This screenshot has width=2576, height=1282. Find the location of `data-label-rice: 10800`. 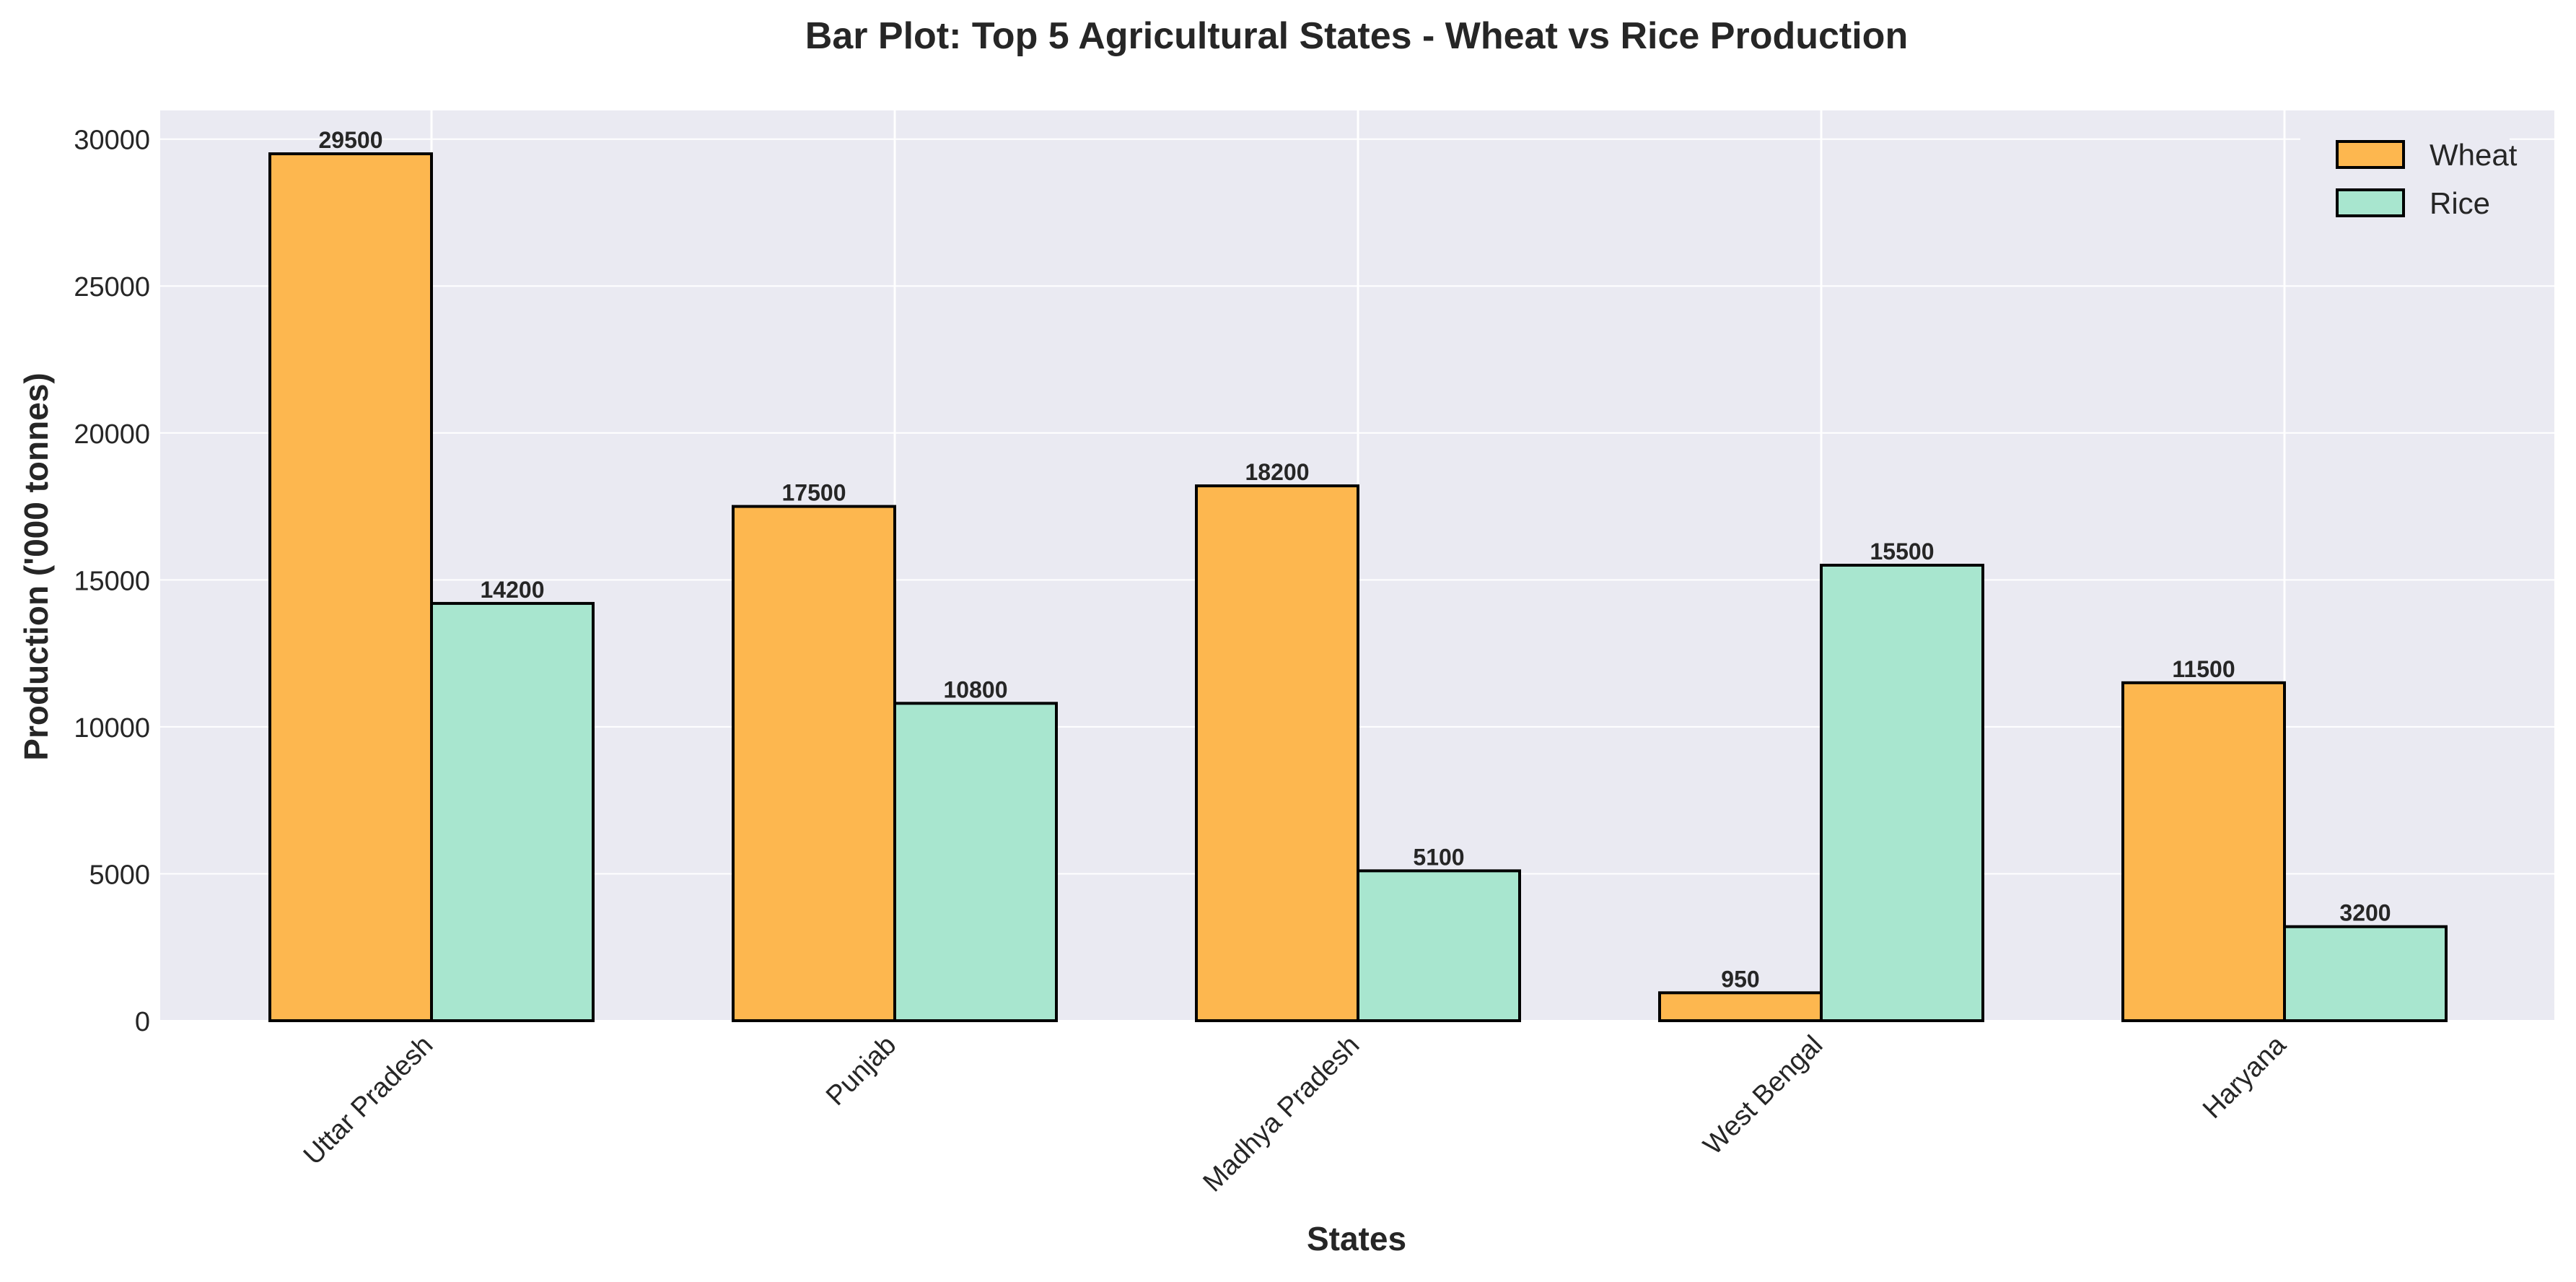

data-label-rice: 10800 is located at coordinates (976, 689).